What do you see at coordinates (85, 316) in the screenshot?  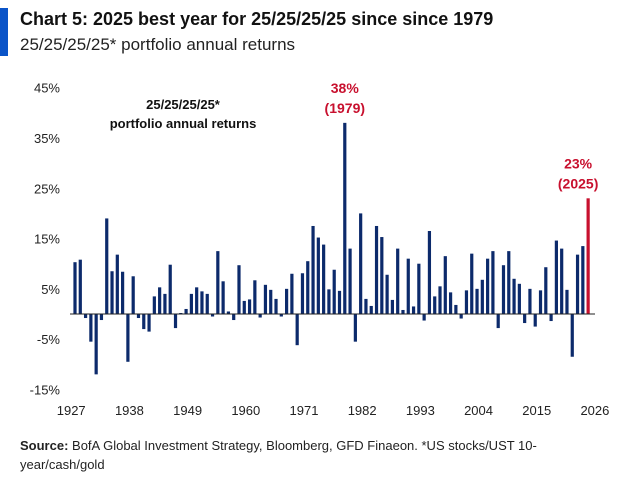 I see `bar-1930` at bounding box center [85, 316].